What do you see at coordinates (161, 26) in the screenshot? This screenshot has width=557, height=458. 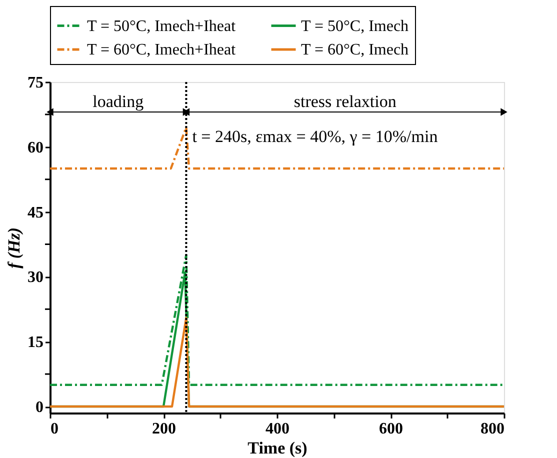 I see `legend-label: T = 50°C, Imech+Iheat` at bounding box center [161, 26].